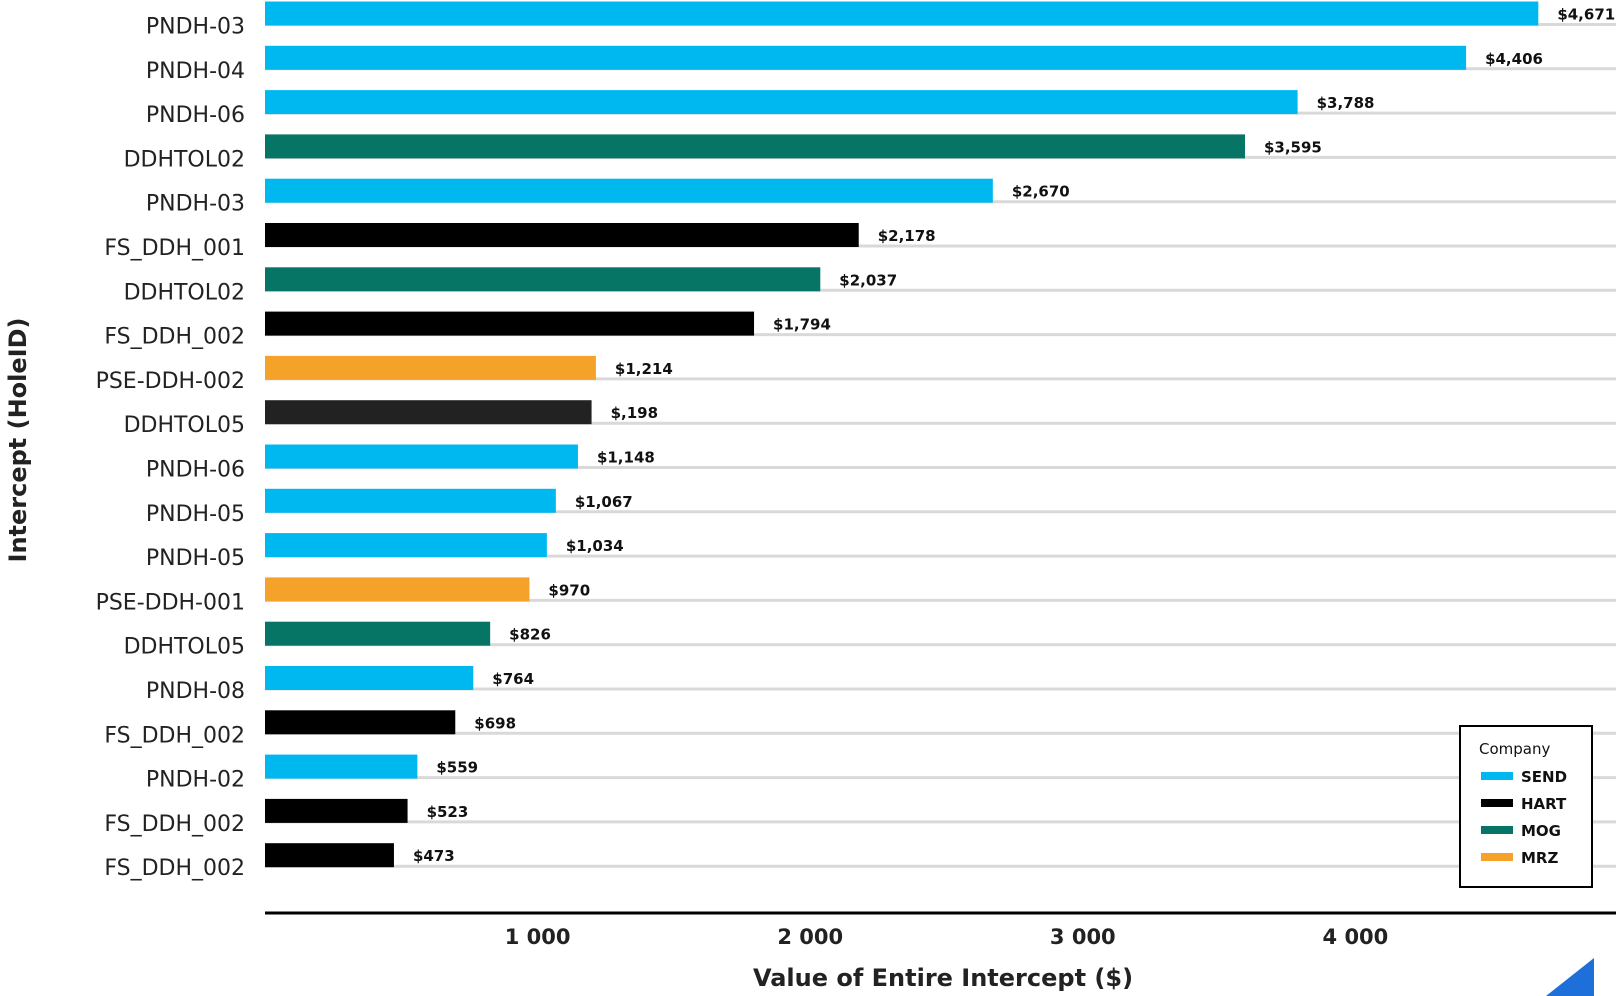 The image size is (1616, 996). Describe the element at coordinates (626, 458) in the screenshot. I see `value-label: $1,148` at that location.